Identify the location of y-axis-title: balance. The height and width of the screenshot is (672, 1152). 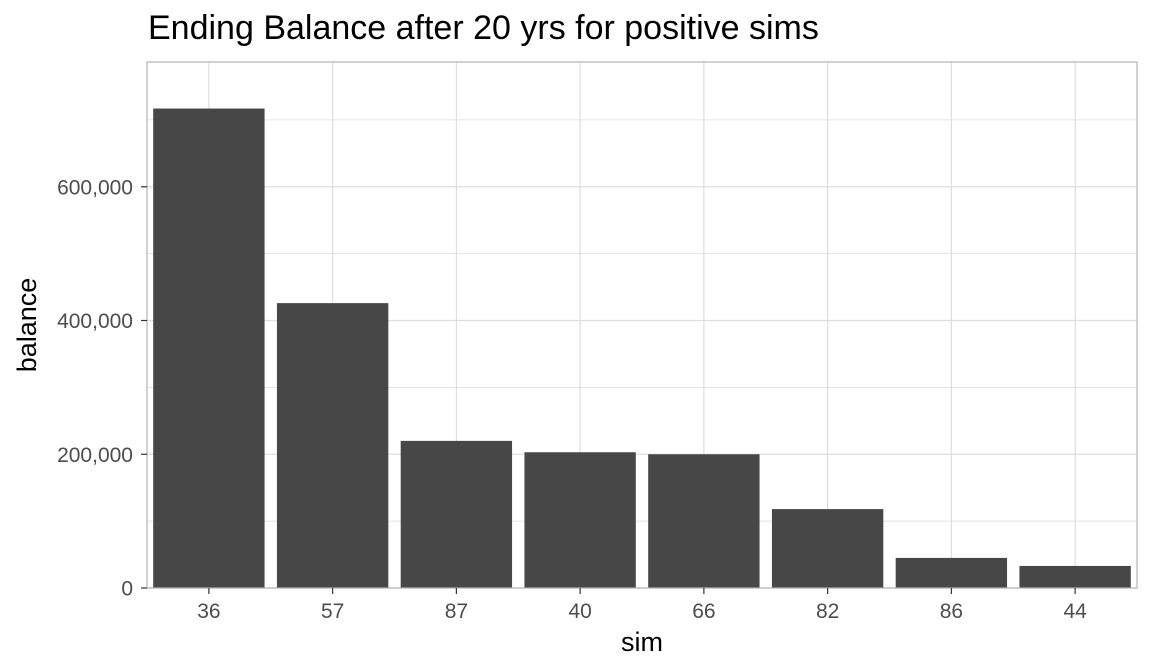
(27, 325).